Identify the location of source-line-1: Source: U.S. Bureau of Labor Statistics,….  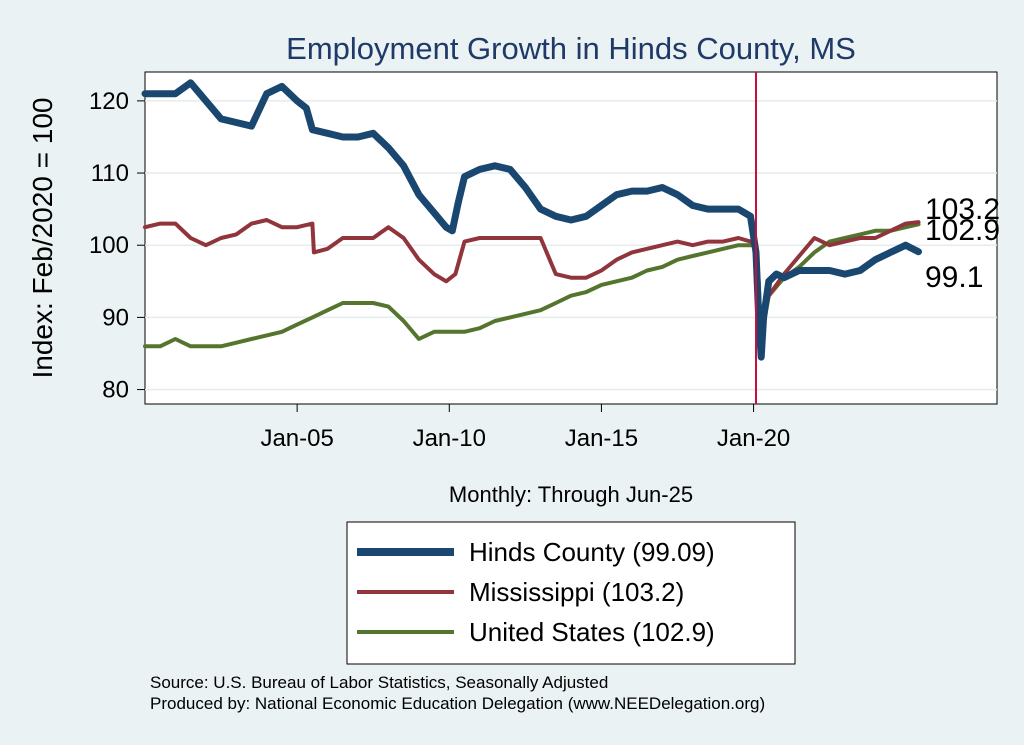
(379, 682).